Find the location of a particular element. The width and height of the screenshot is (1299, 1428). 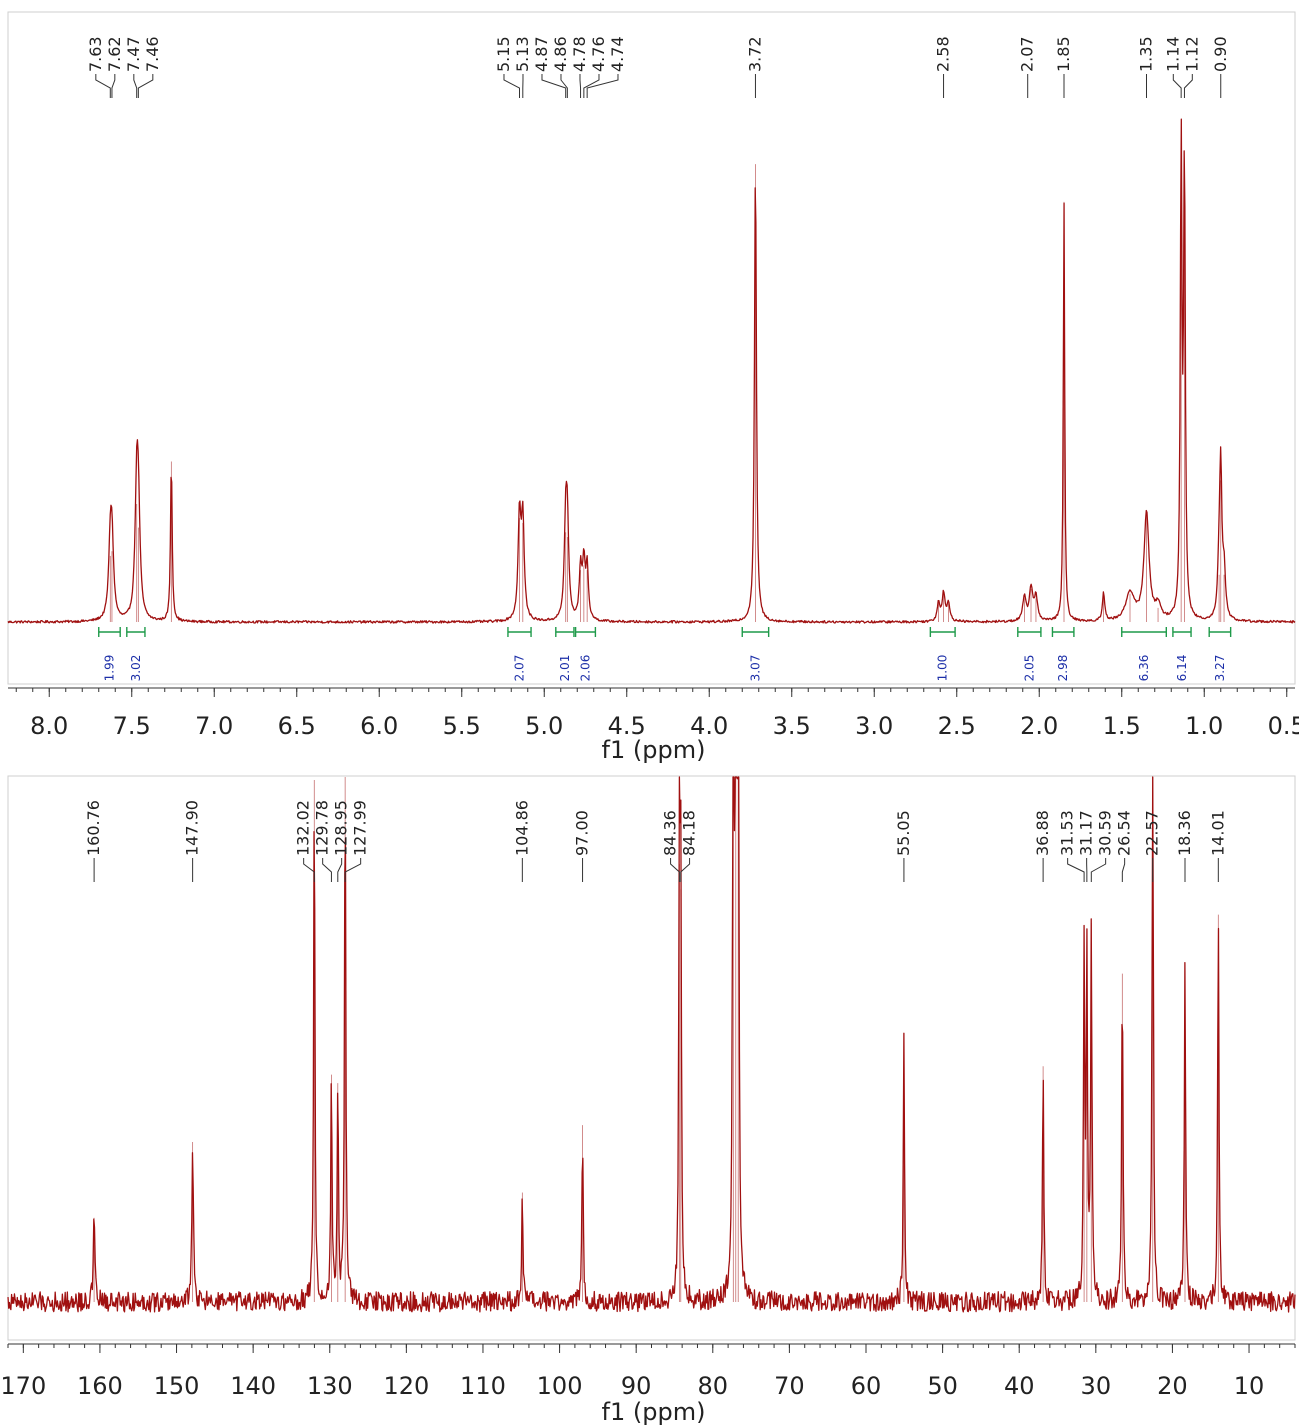

peak-label: 31.53 is located at coordinates (1067, 833).